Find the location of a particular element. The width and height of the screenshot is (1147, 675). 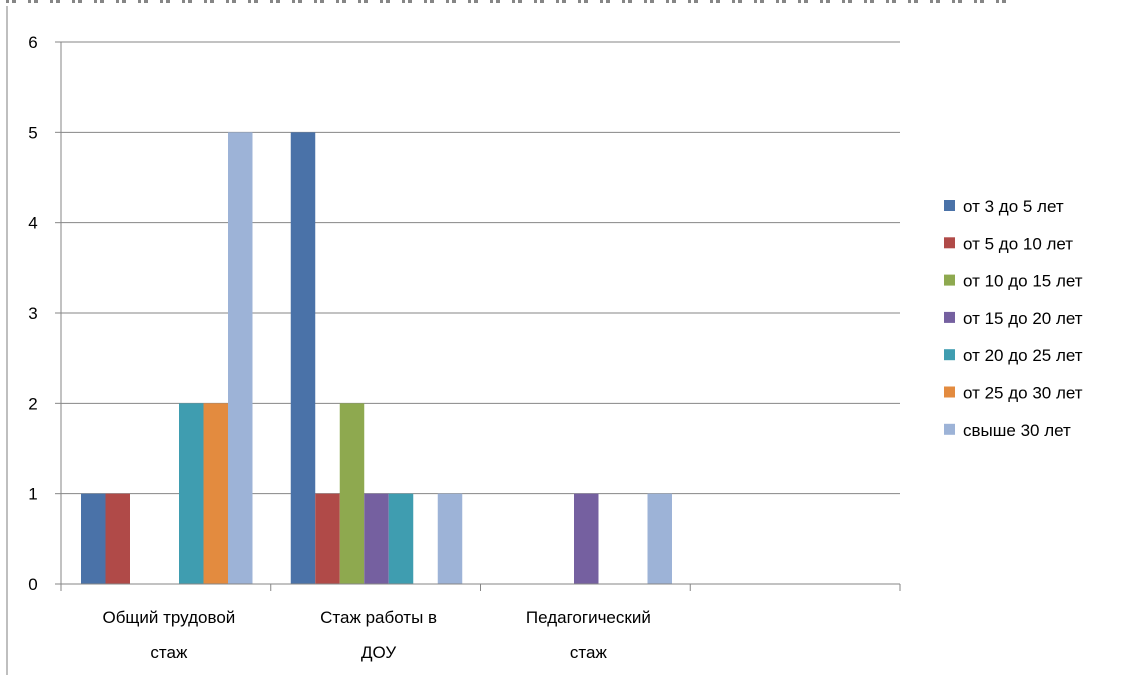

x-tick-label: Педагогический is located at coordinates (588, 617).